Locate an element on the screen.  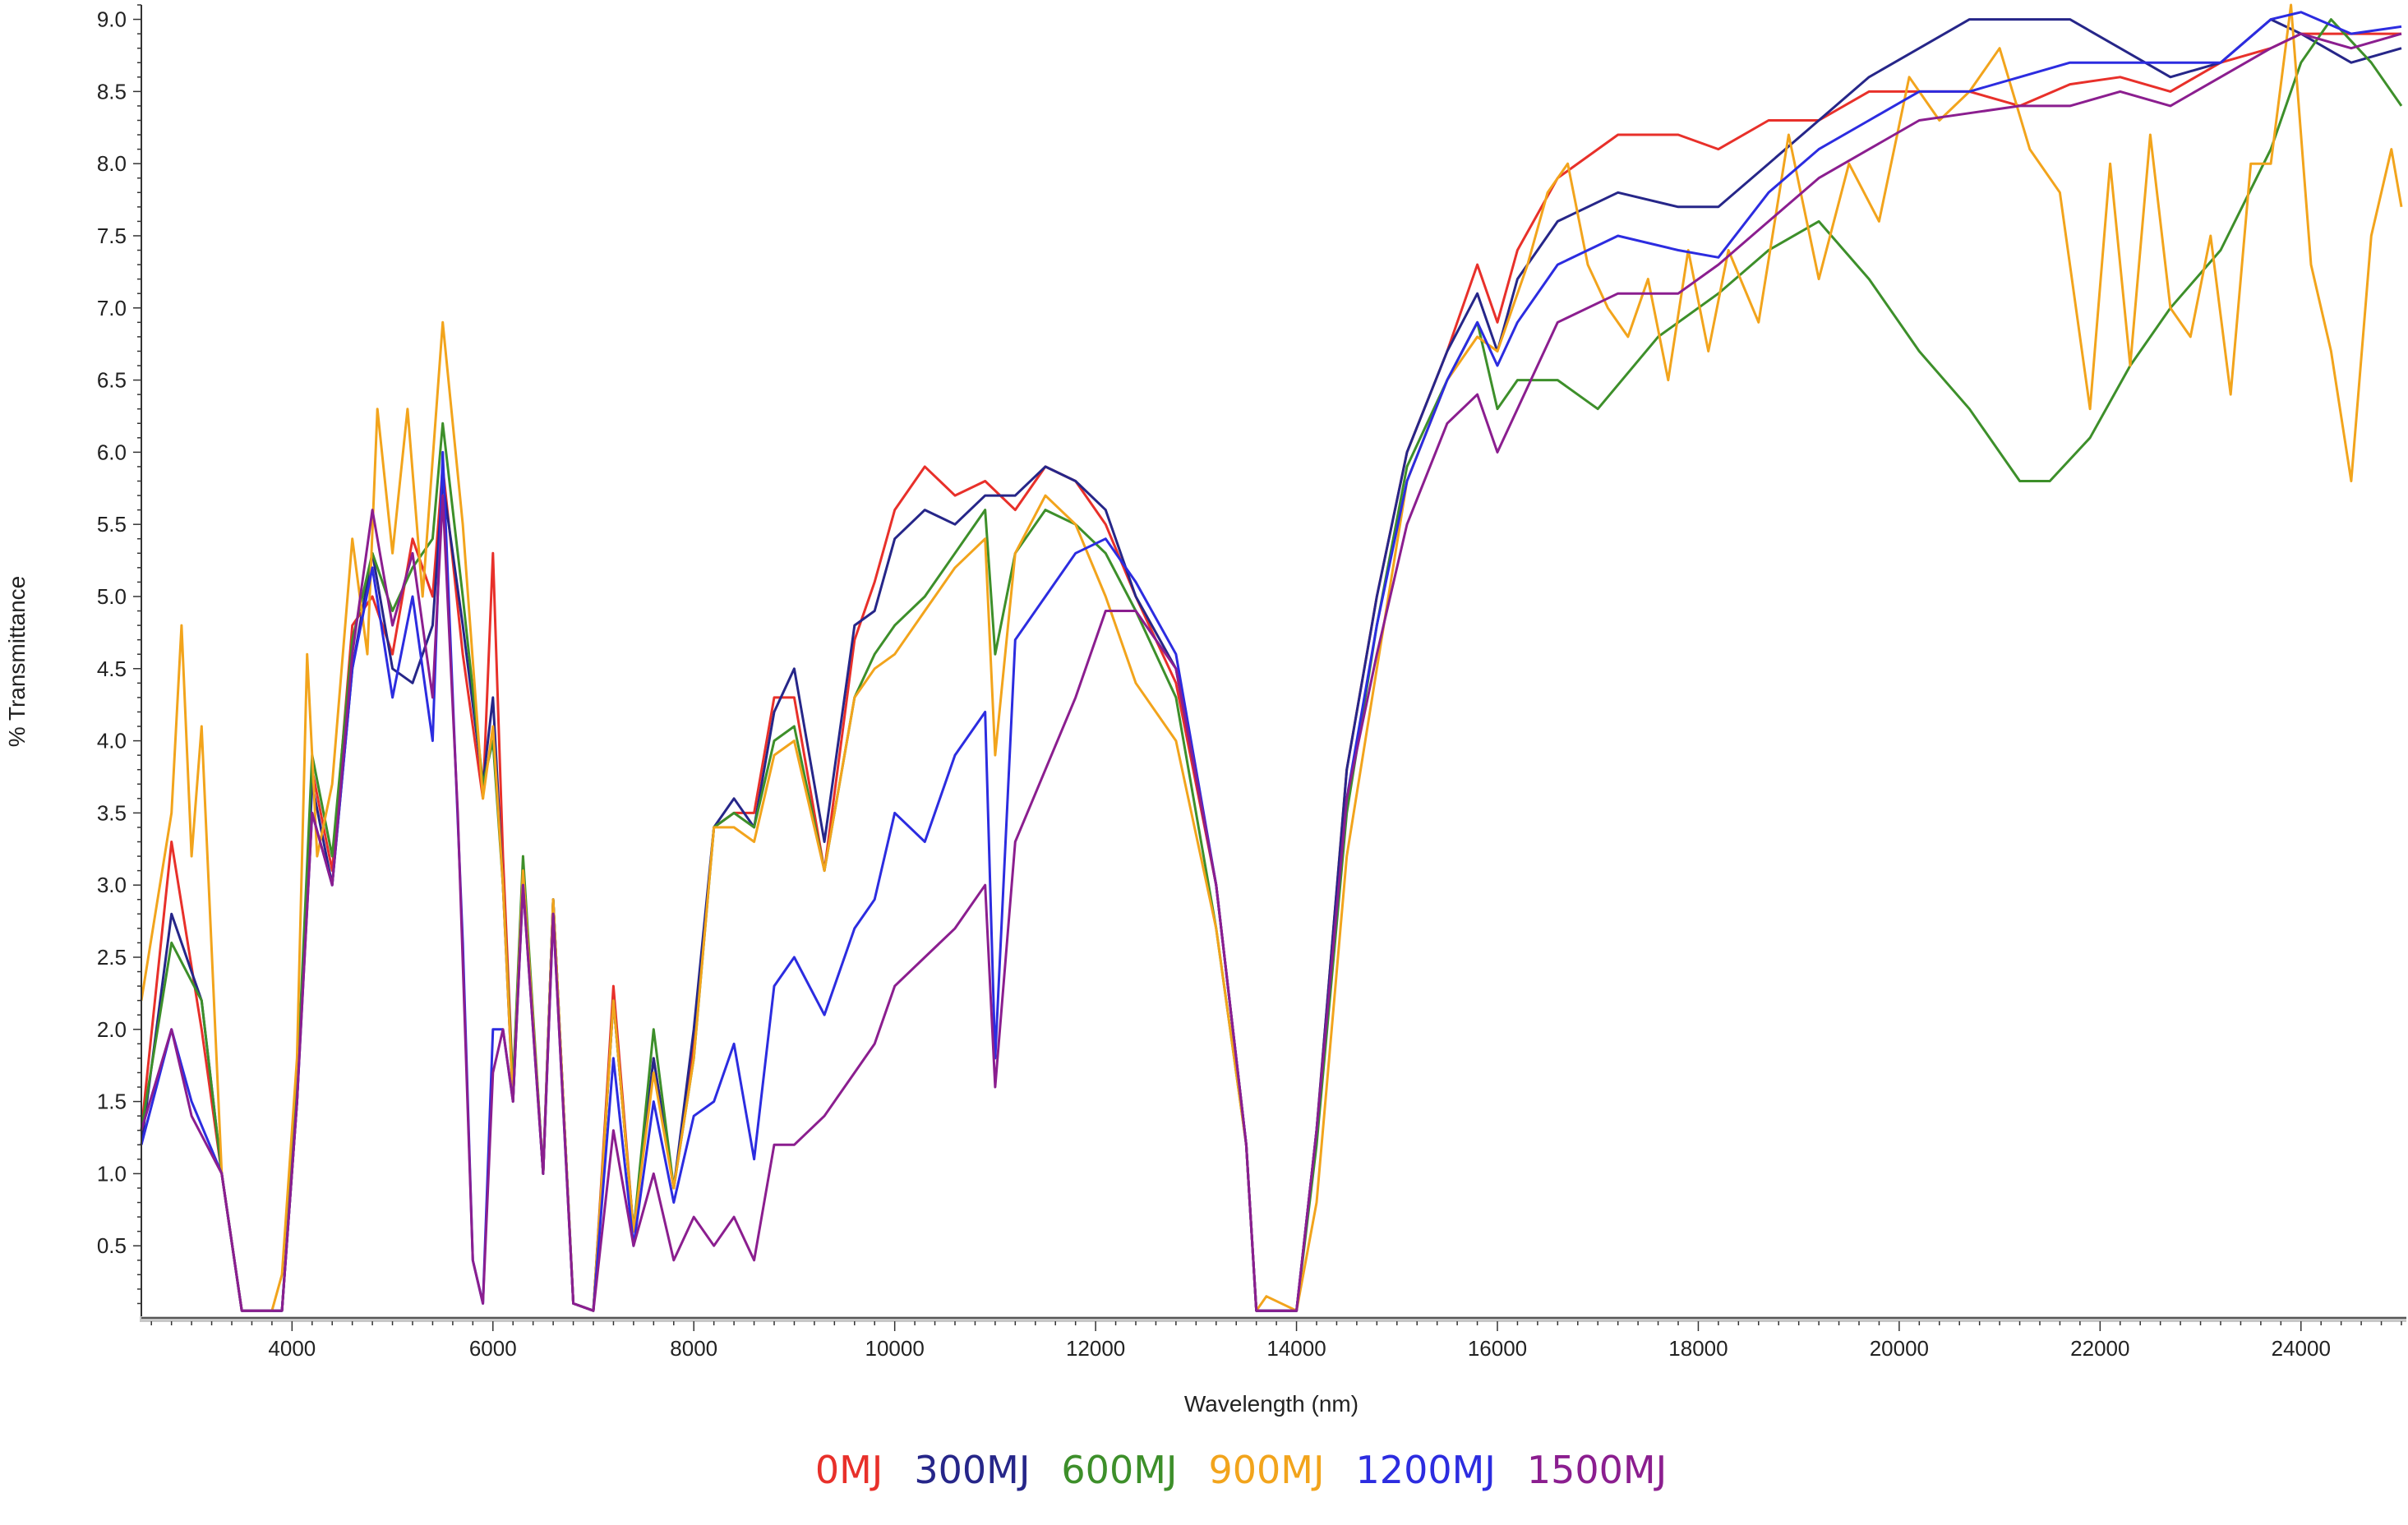
y-tick-label: 0.5 is located at coordinates (112, 1245).